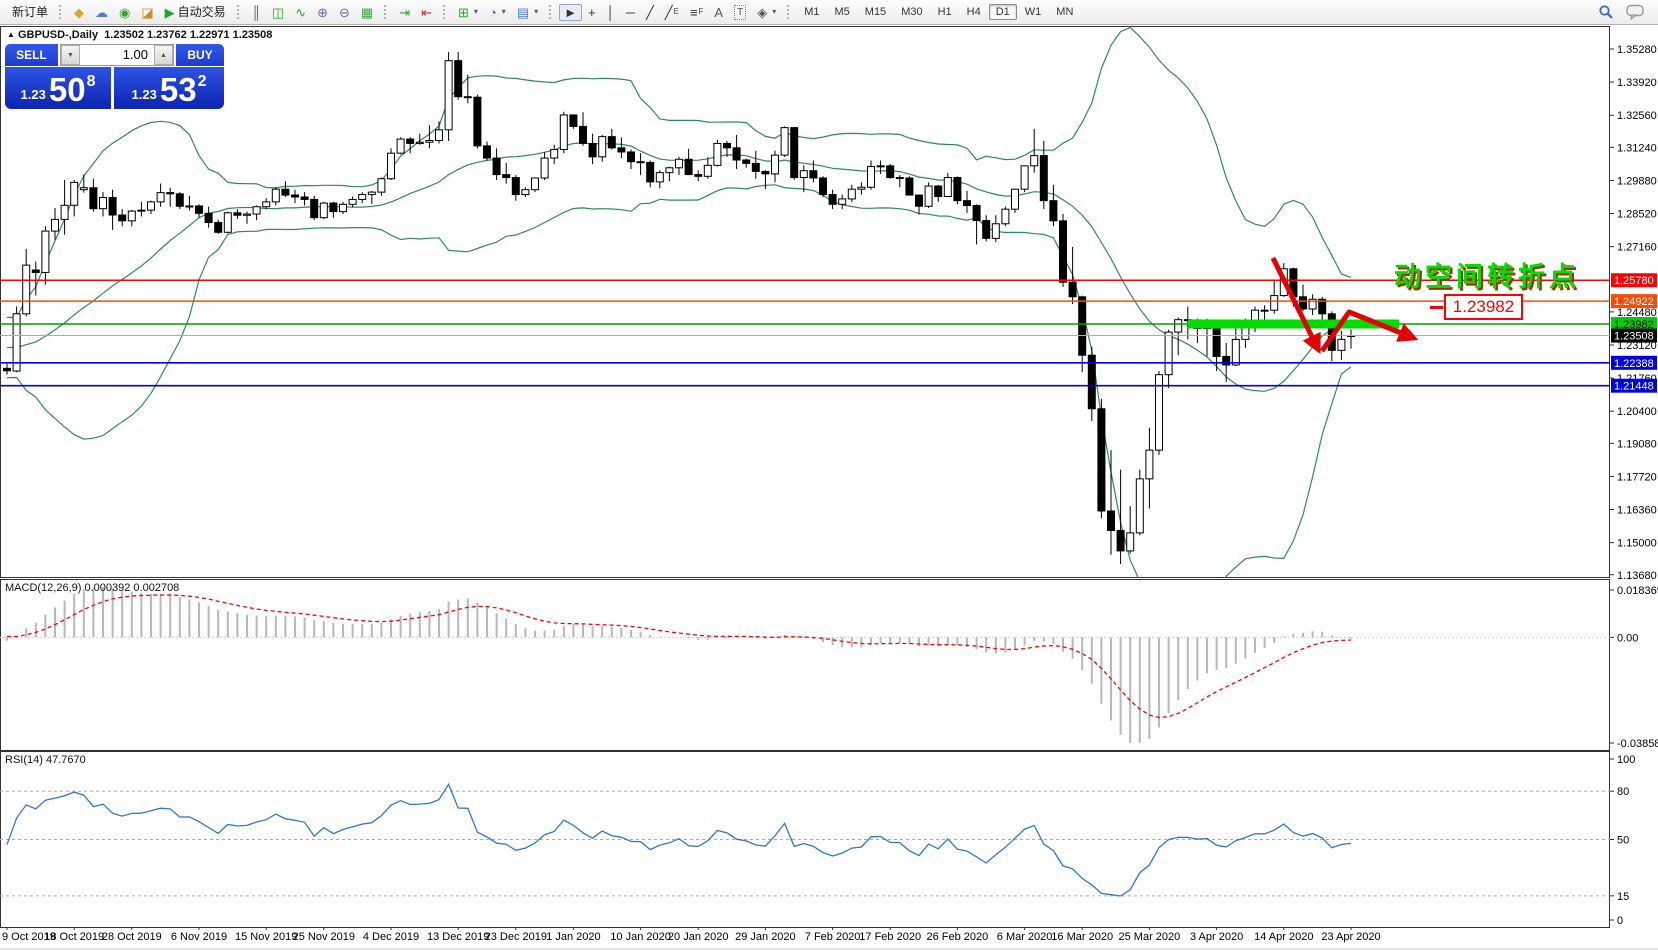  Describe the element at coordinates (1637, 50) in the screenshot. I see `svg-text: 1.35280` at that location.